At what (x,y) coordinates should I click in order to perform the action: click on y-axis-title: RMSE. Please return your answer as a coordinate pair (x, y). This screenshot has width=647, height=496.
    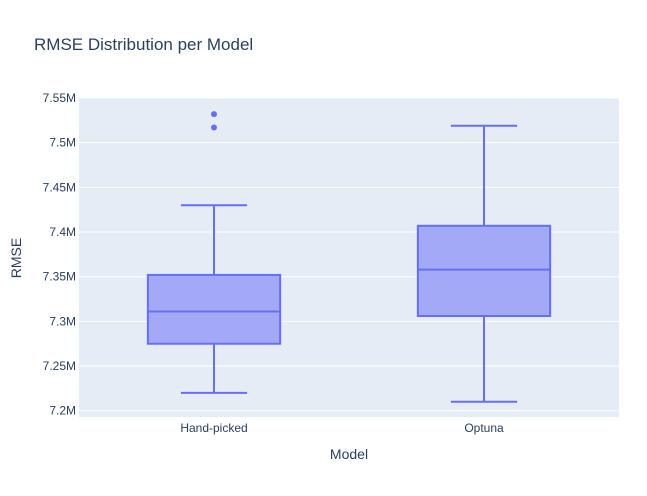
    Looking at the image, I should click on (16, 258).